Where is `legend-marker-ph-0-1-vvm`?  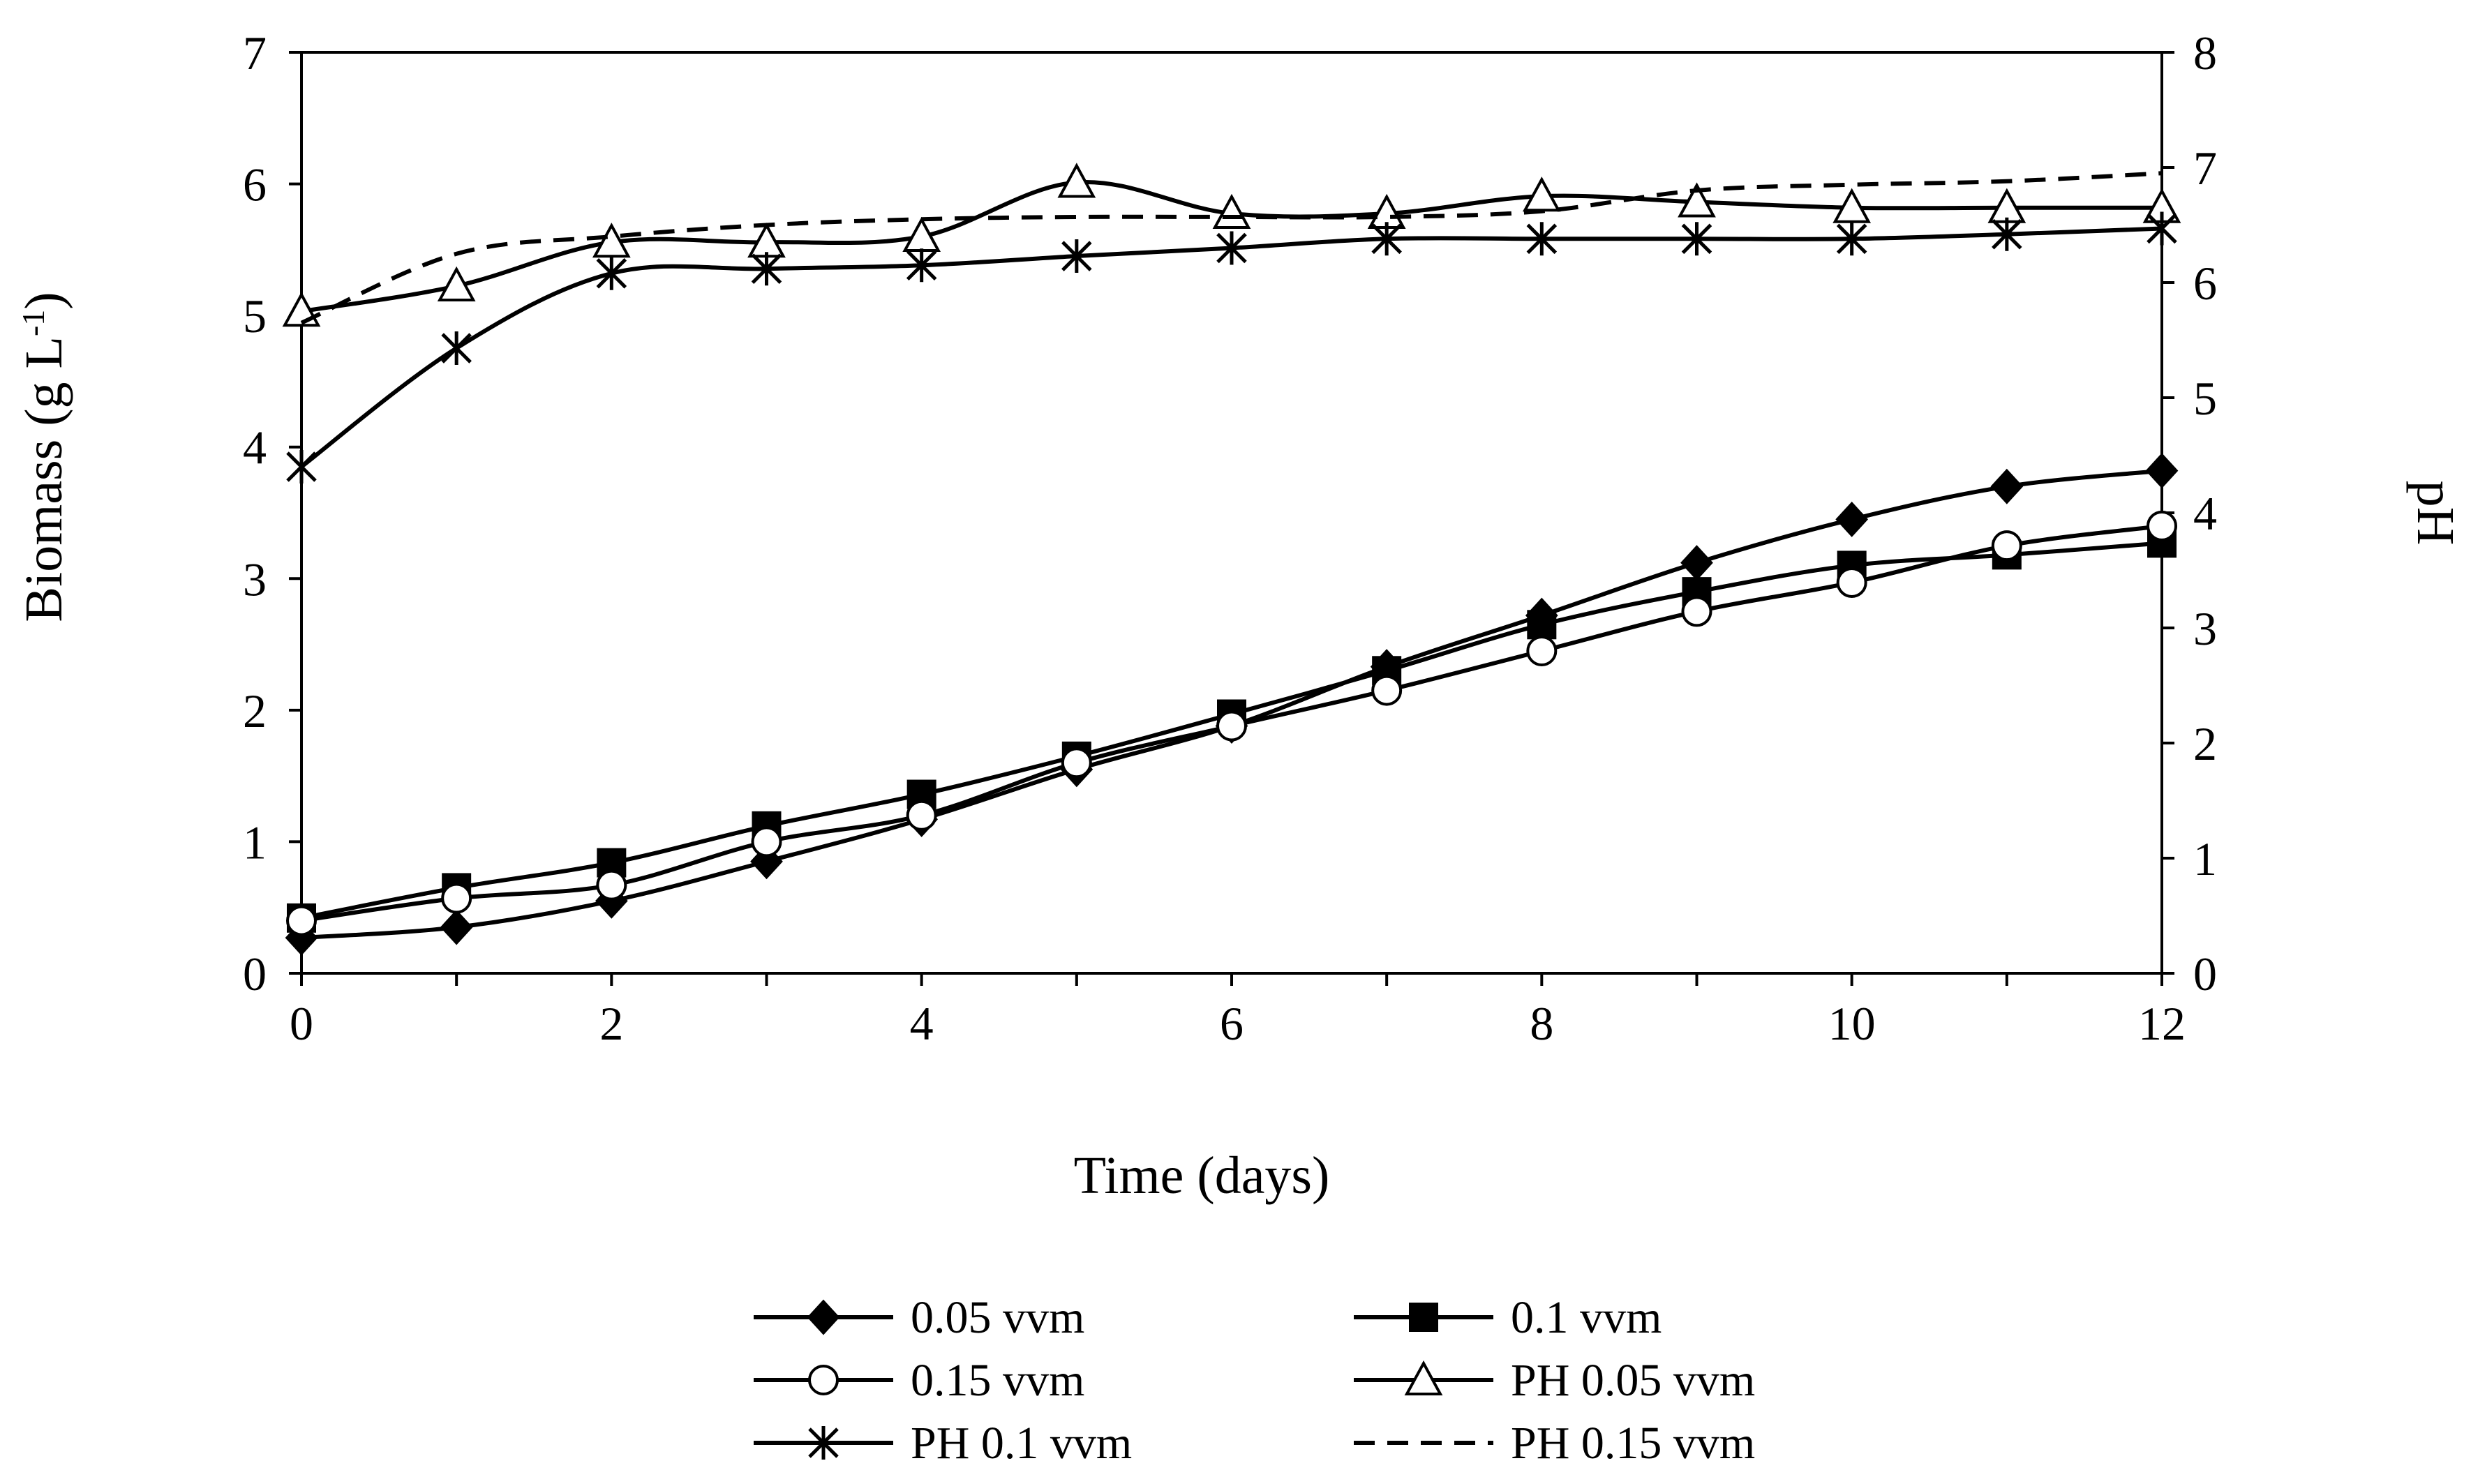 legend-marker-ph-0-1-vvm is located at coordinates (824, 1443).